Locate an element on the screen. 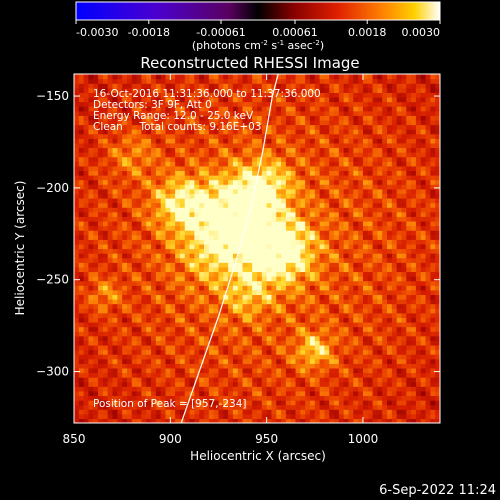  colorbar-tick-label: -0.0030 is located at coordinates (97, 32).